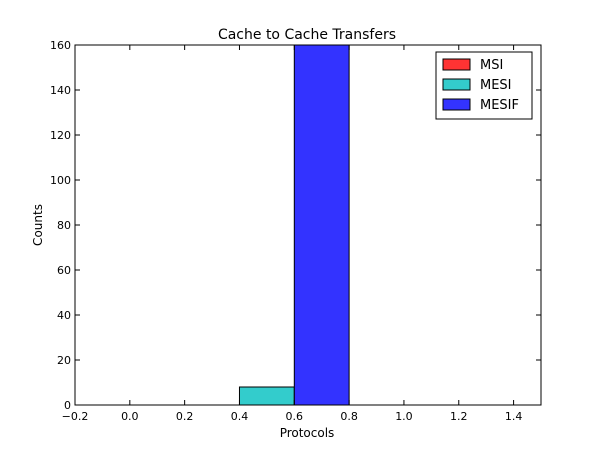 The height and width of the screenshot is (450, 600). What do you see at coordinates (404, 416) in the screenshot?
I see `x-tick-label: 1.0` at bounding box center [404, 416].